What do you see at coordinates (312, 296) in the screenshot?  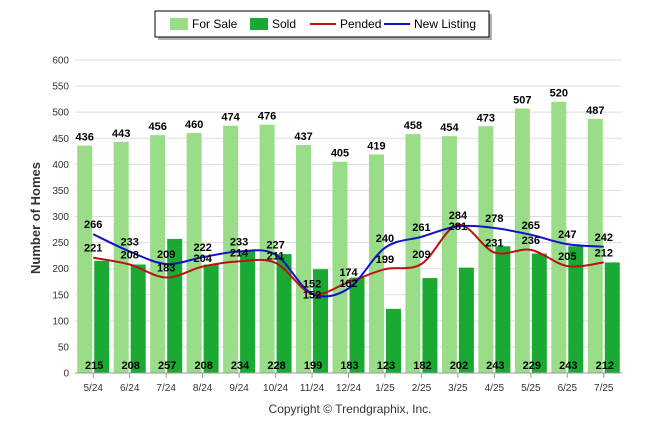 I see `label-pended: 152` at bounding box center [312, 296].